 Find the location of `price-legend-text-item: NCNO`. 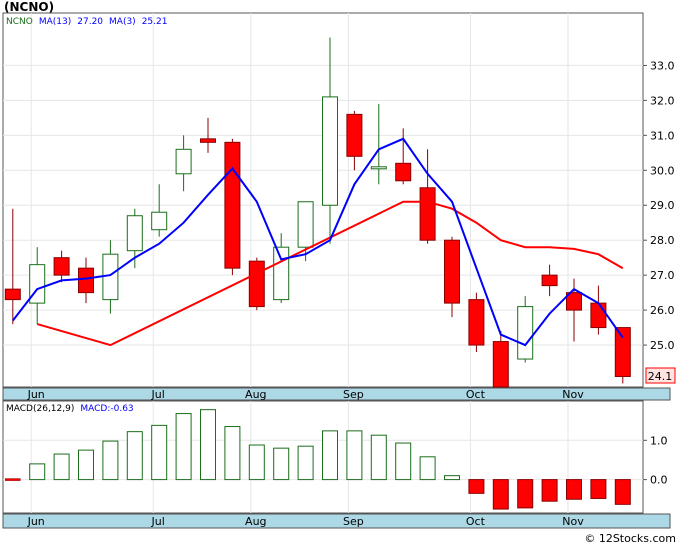

price-legend-text-item: NCNO is located at coordinates (19, 22).